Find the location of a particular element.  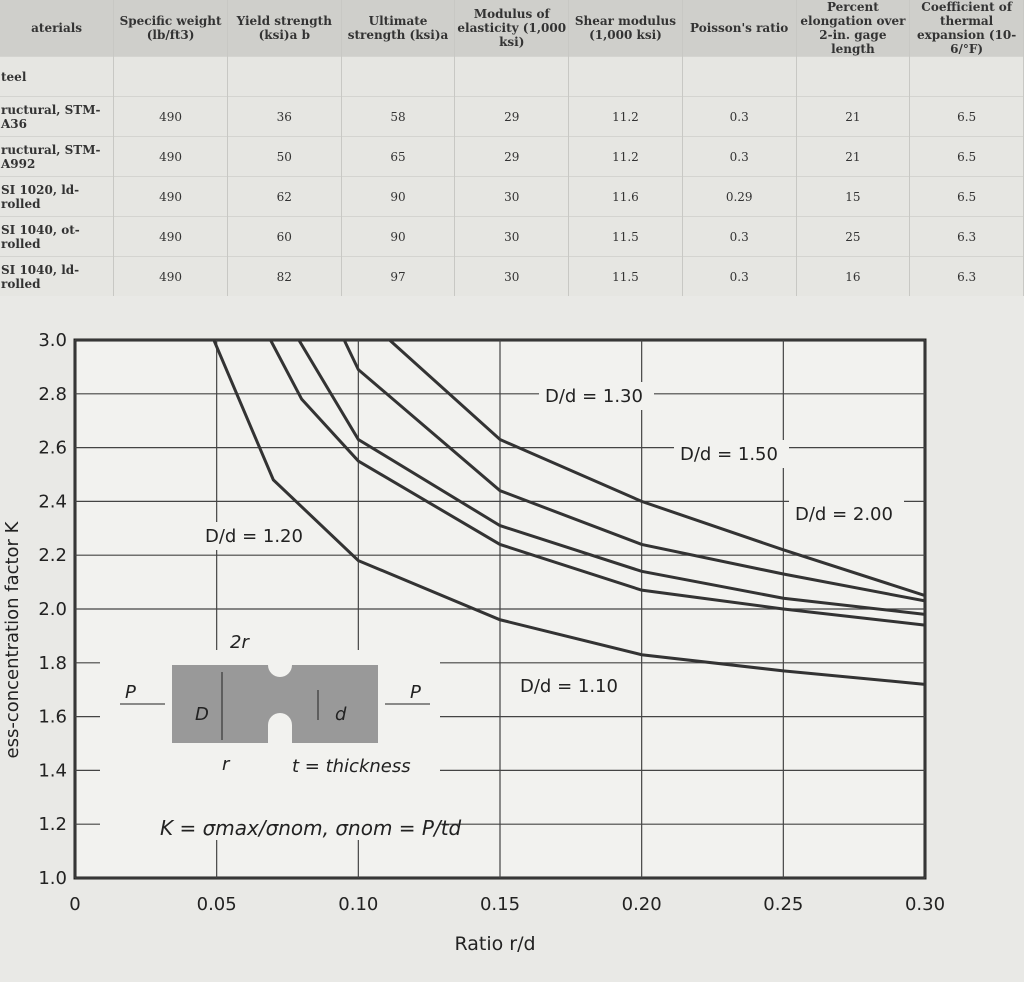

cell: 50 is located at coordinates (284, 156).